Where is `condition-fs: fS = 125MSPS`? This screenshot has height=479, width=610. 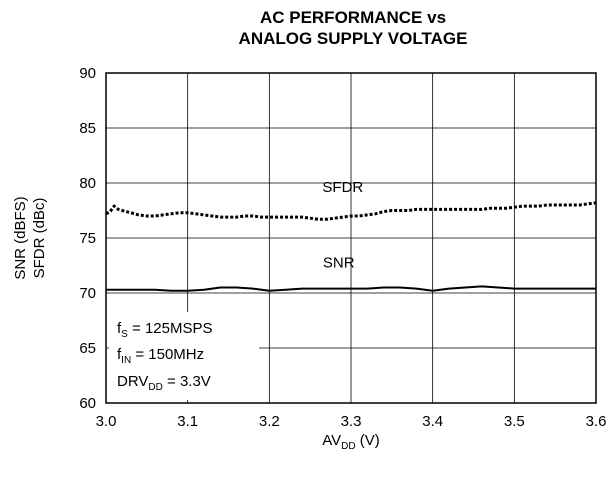
condition-fs: fS = 125MSPS is located at coordinates (164, 330).